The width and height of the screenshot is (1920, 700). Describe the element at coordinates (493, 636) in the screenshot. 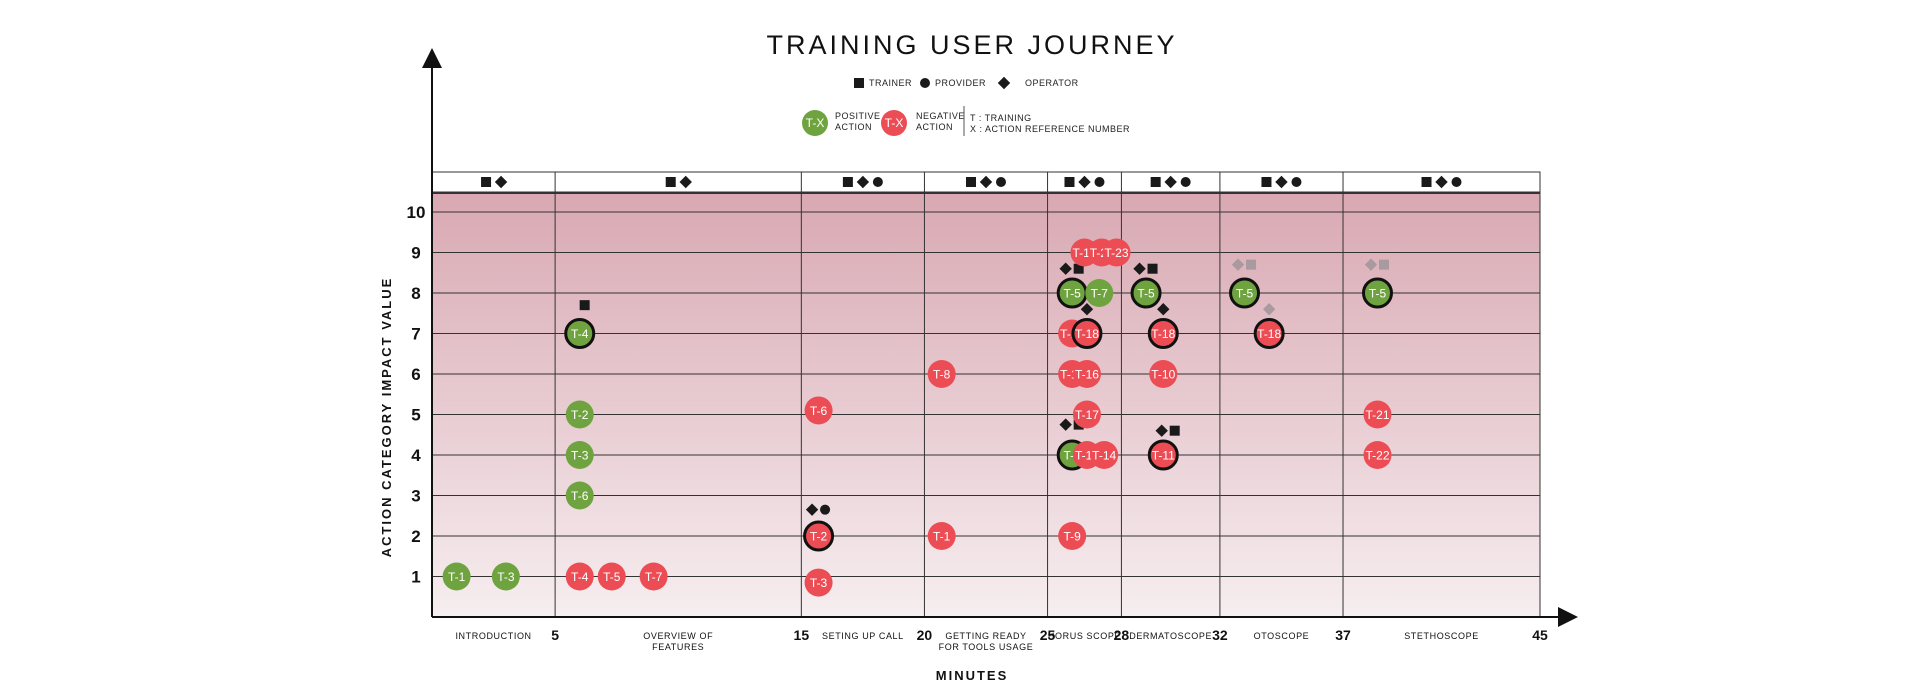

I see `phase-label: INTRODUCTION` at that location.